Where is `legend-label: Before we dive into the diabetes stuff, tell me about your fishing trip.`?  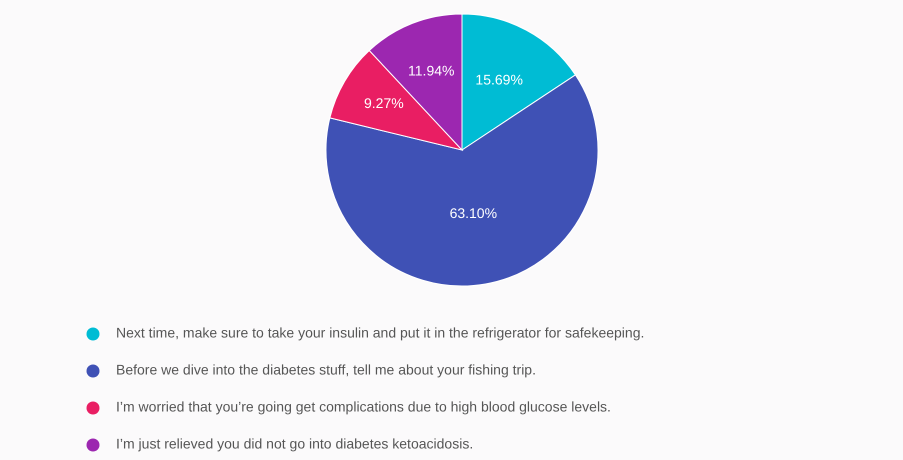 legend-label: Before we dive into the diabetes stuff, tell me about your fishing trip. is located at coordinates (326, 370).